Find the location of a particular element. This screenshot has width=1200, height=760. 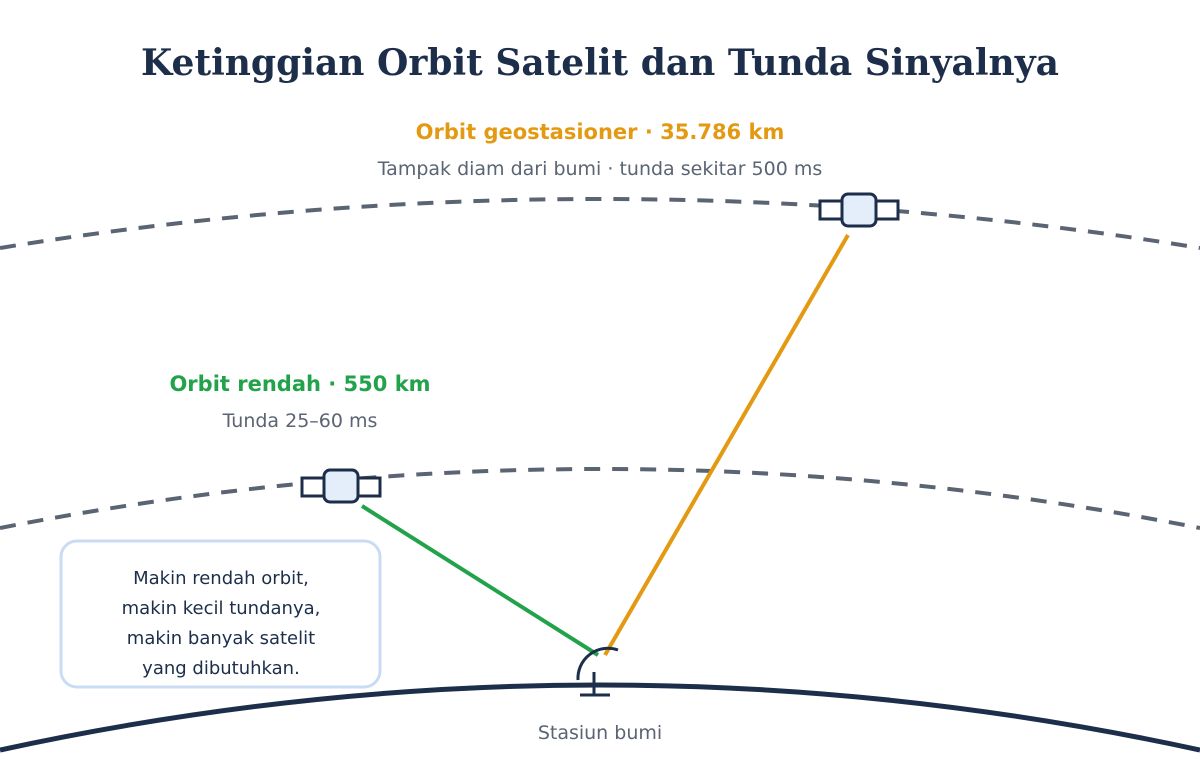

note-box is located at coordinates (220, 614).